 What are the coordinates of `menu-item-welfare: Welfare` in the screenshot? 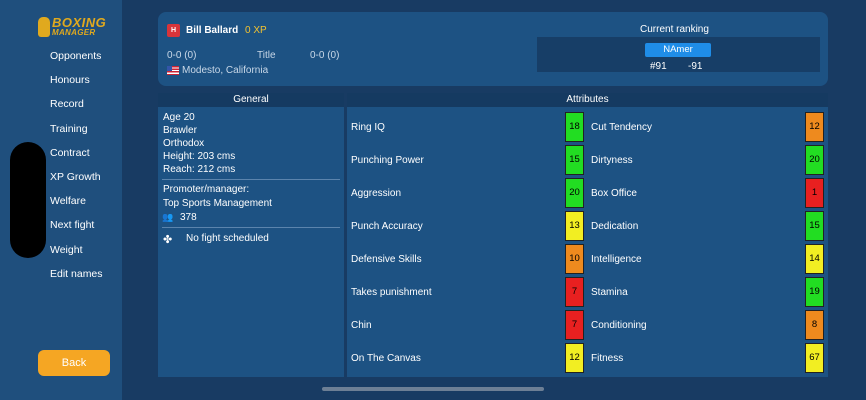 It's located at (68, 201).